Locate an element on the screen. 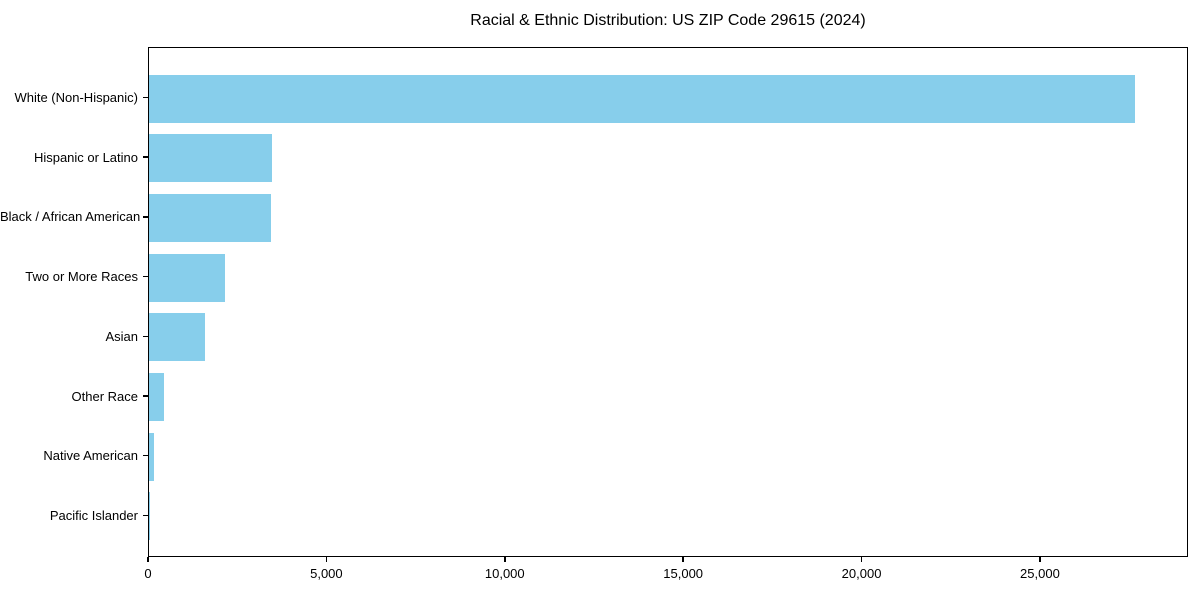 The width and height of the screenshot is (1200, 600). y-axis-label: Two or More Races is located at coordinates (81, 277).